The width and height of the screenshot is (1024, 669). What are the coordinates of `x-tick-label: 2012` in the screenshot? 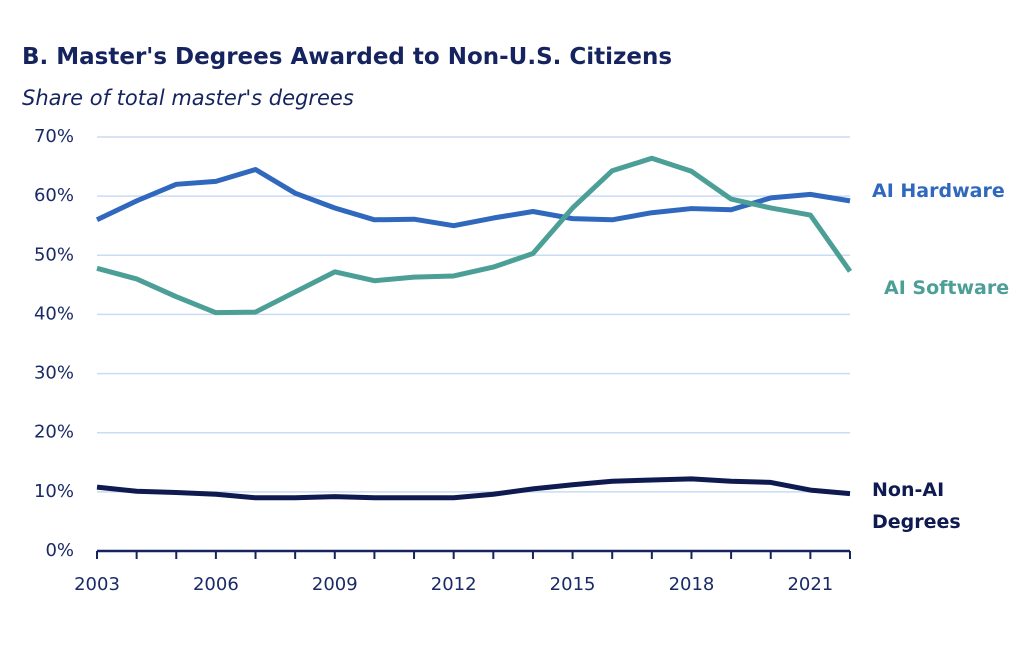 It's located at (454, 584).